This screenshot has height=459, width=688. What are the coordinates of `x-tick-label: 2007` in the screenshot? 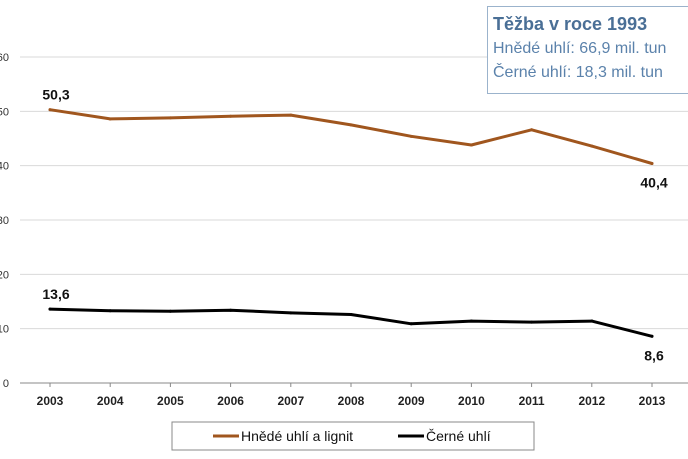 It's located at (290, 401).